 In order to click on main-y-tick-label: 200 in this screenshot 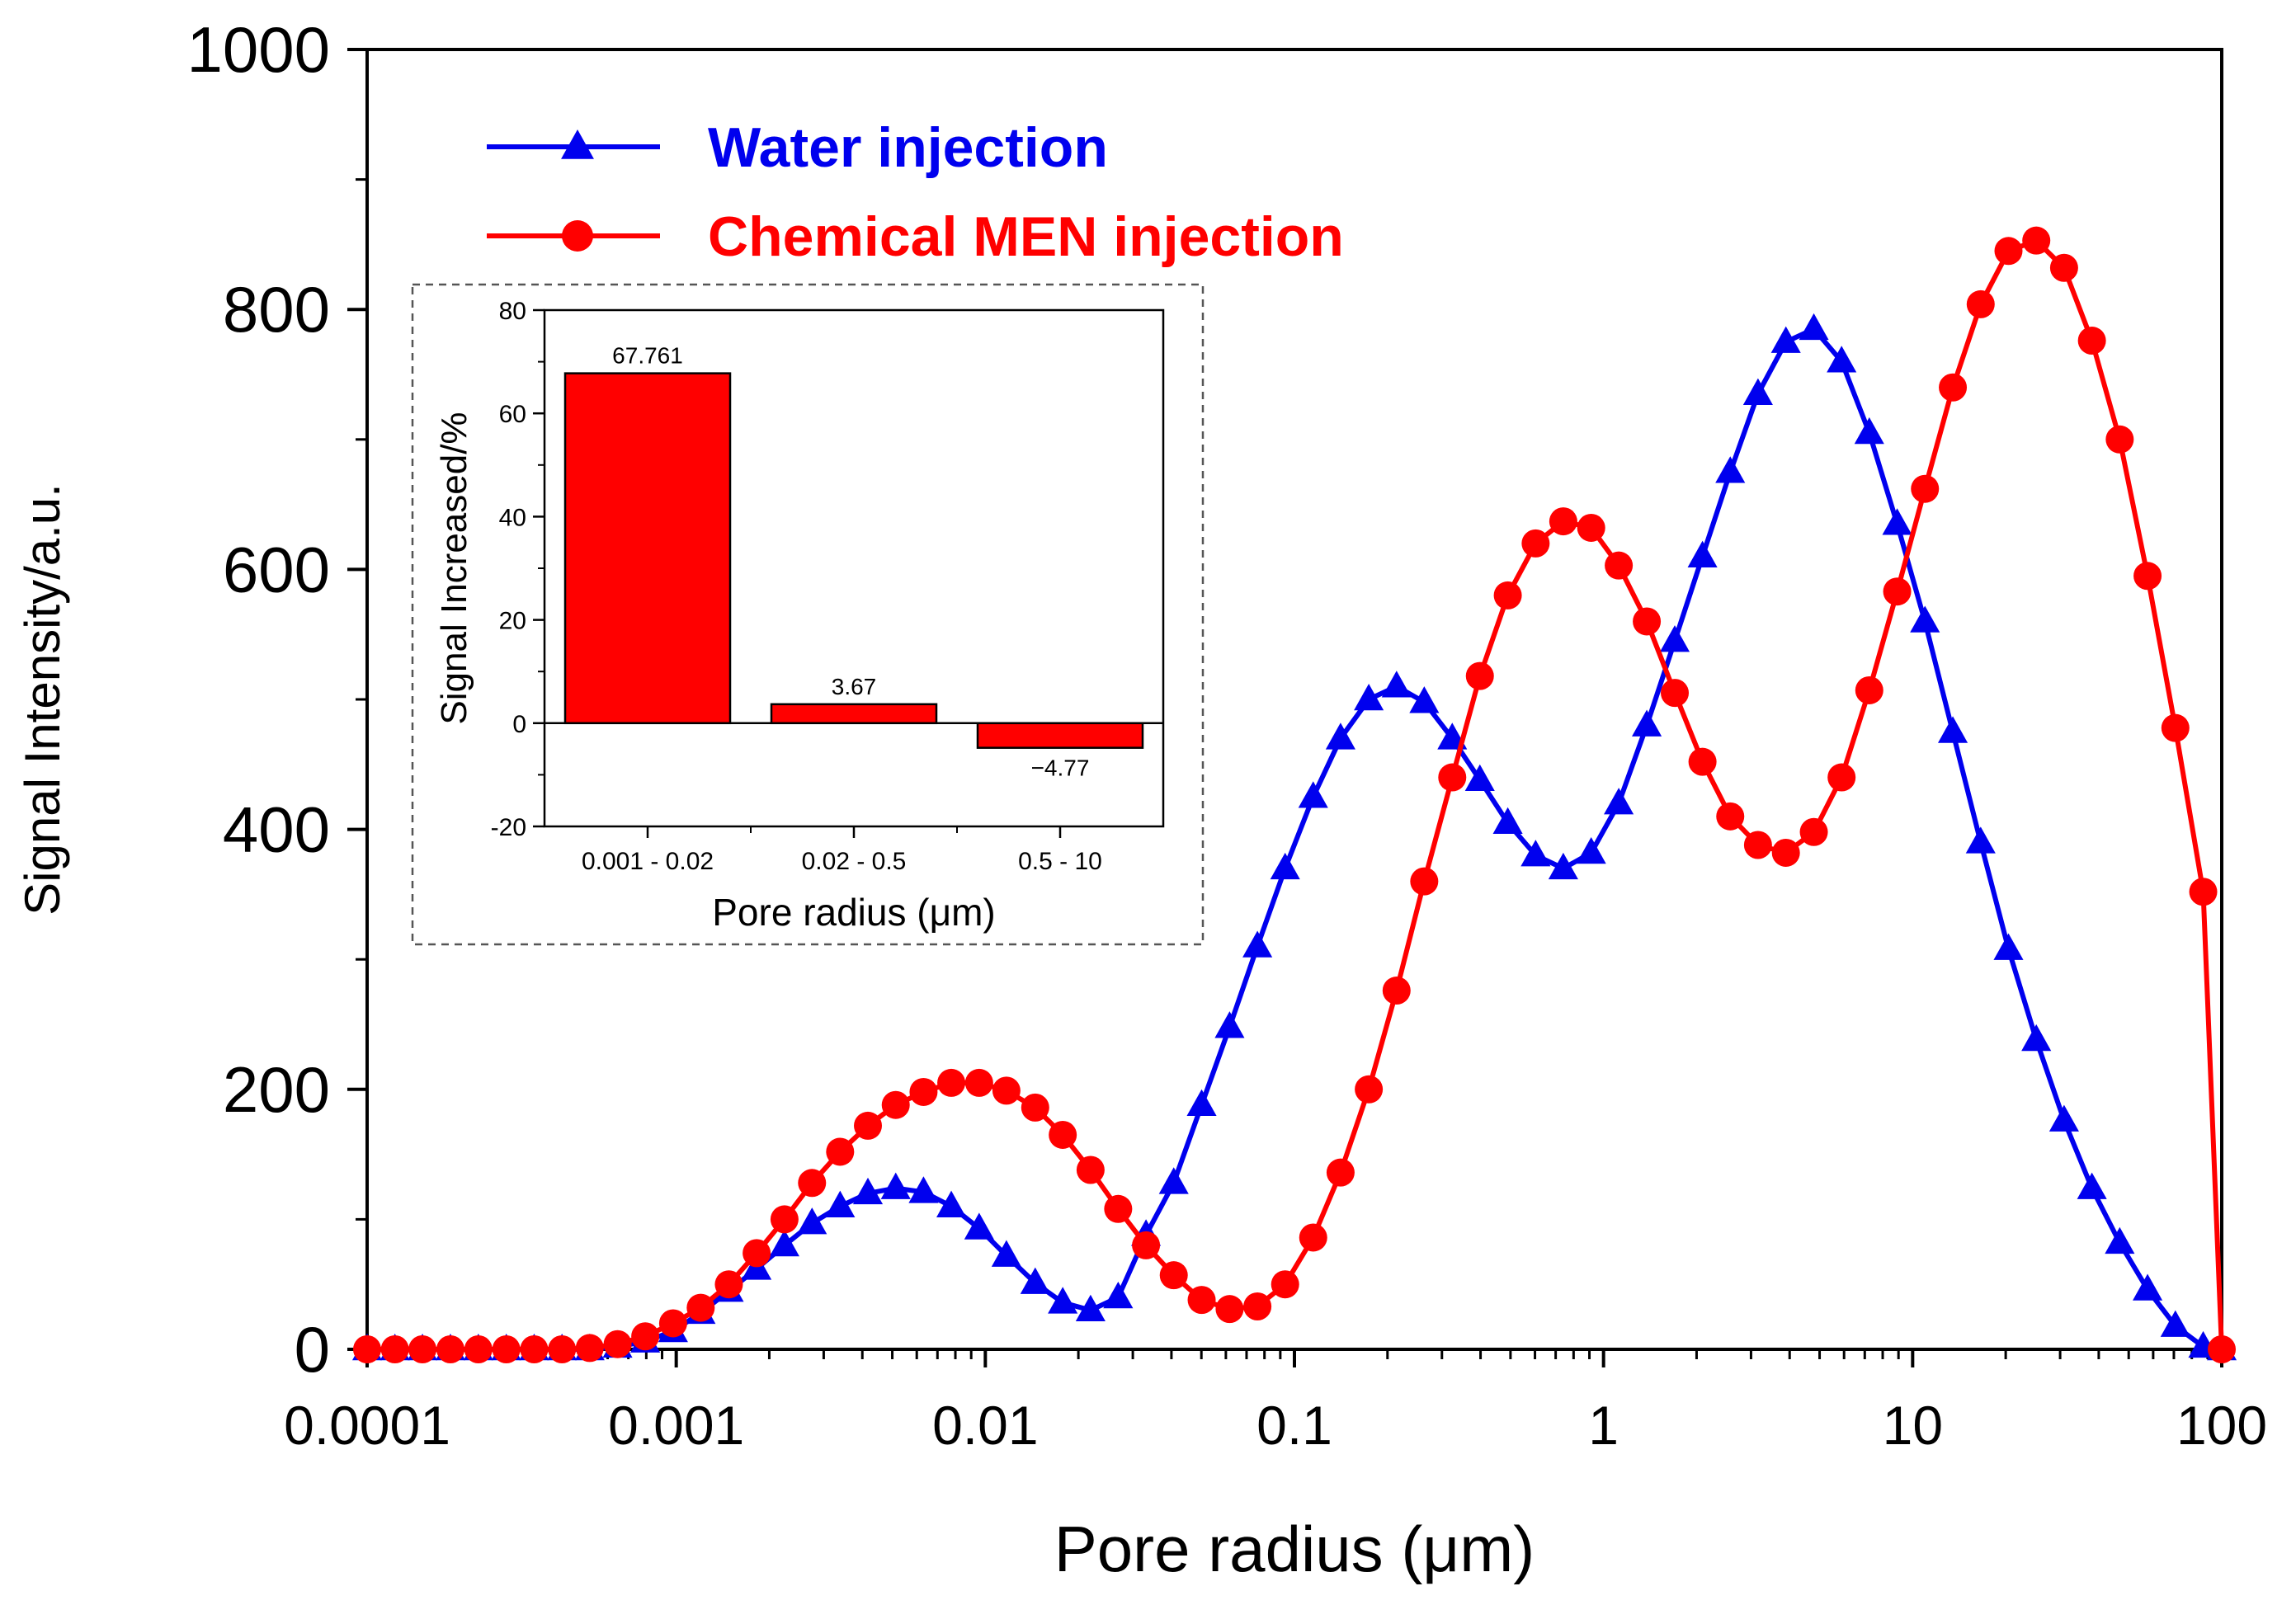, I will do `click(276, 1089)`.